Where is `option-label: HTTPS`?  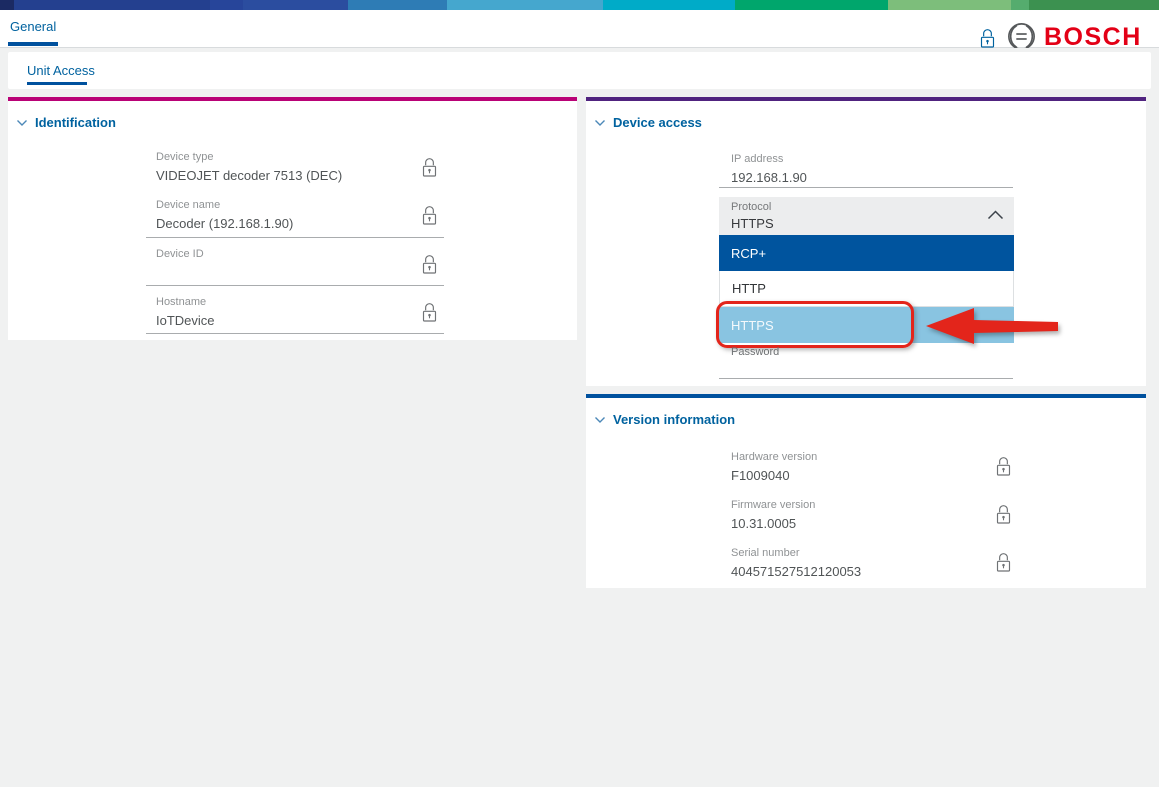
option-label: HTTPS is located at coordinates (752, 325).